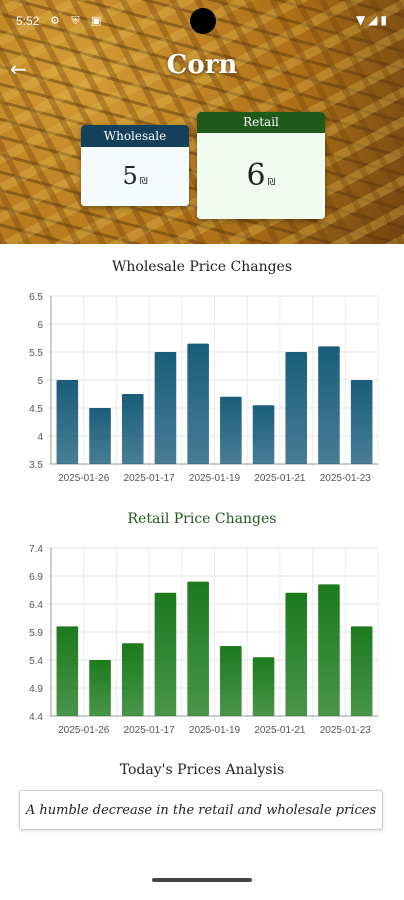 Image resolution: width=404 pixels, height=900 pixels. What do you see at coordinates (84, 478) in the screenshot?
I see `wholesale-x-tick-label: 2025-01-26` at bounding box center [84, 478].